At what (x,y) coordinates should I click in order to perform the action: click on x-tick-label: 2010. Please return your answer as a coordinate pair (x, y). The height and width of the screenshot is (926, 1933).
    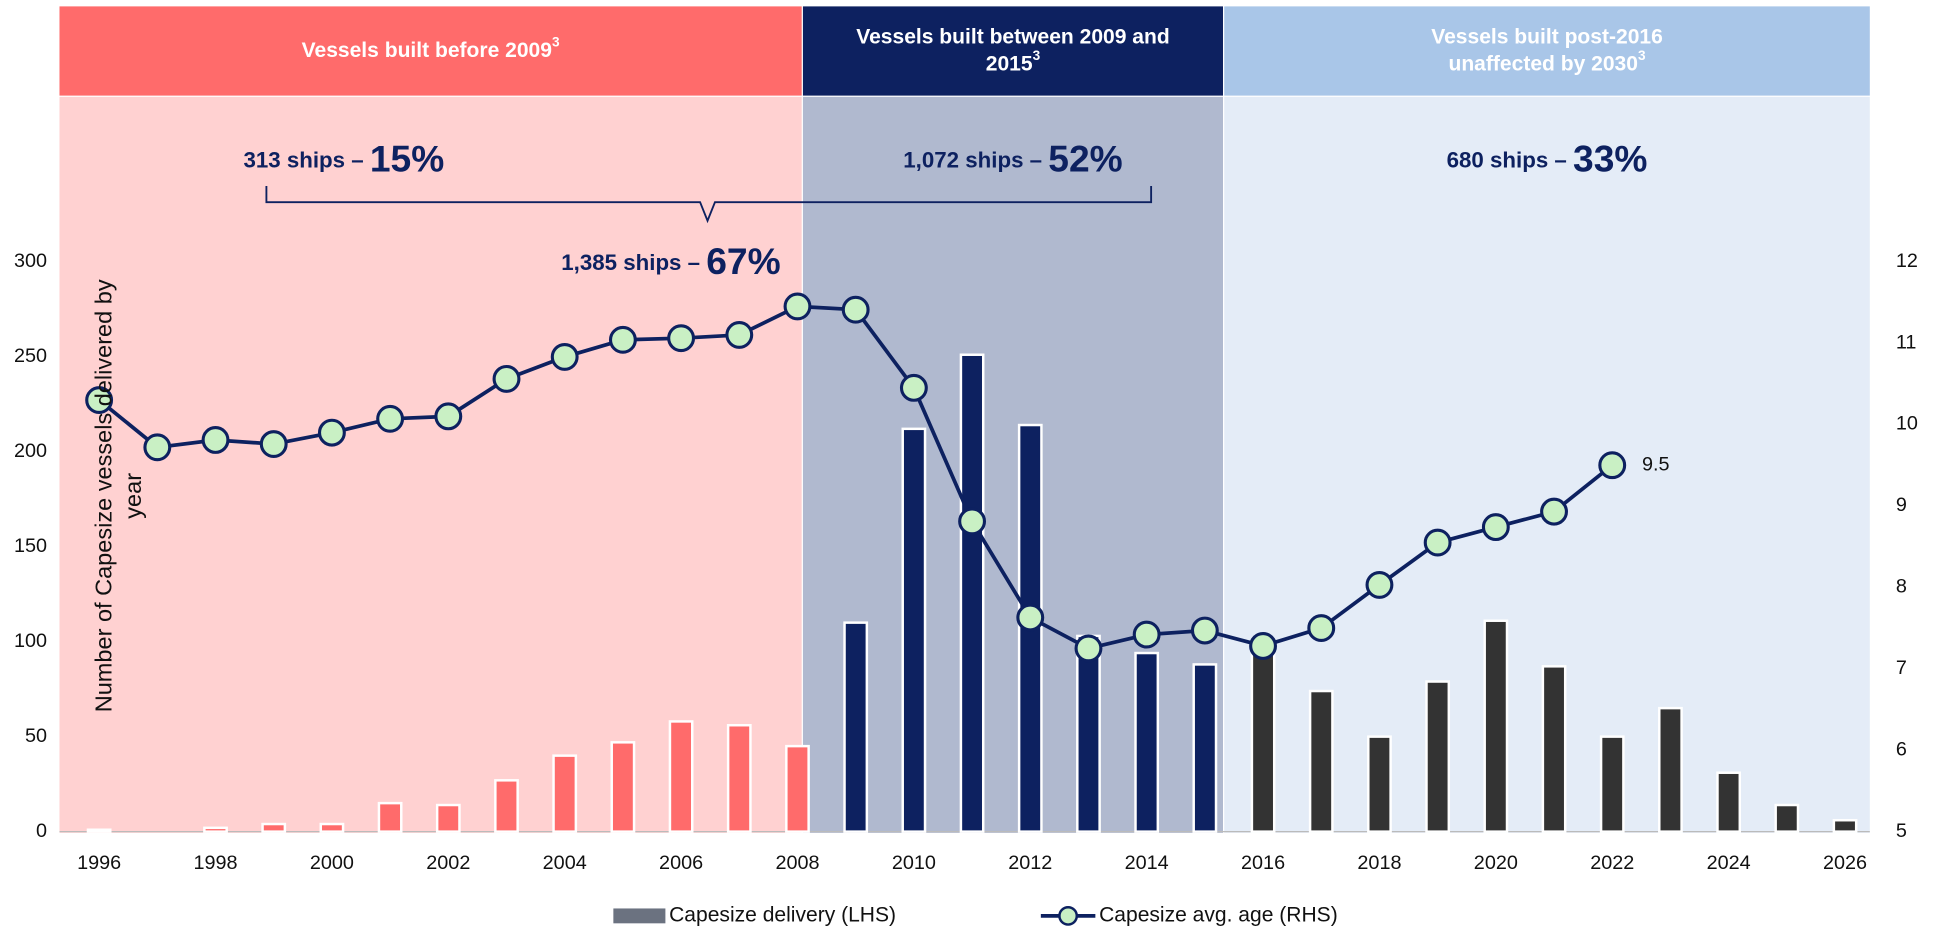
    Looking at the image, I should click on (914, 863).